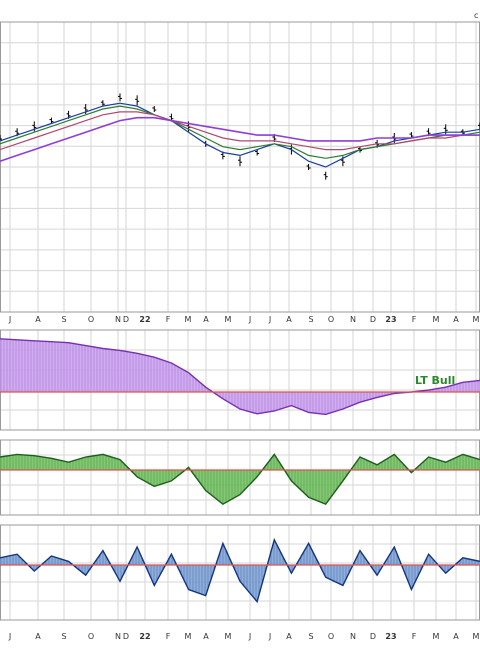  I want to click on lt-indicator-hatch, so click(239, 376).